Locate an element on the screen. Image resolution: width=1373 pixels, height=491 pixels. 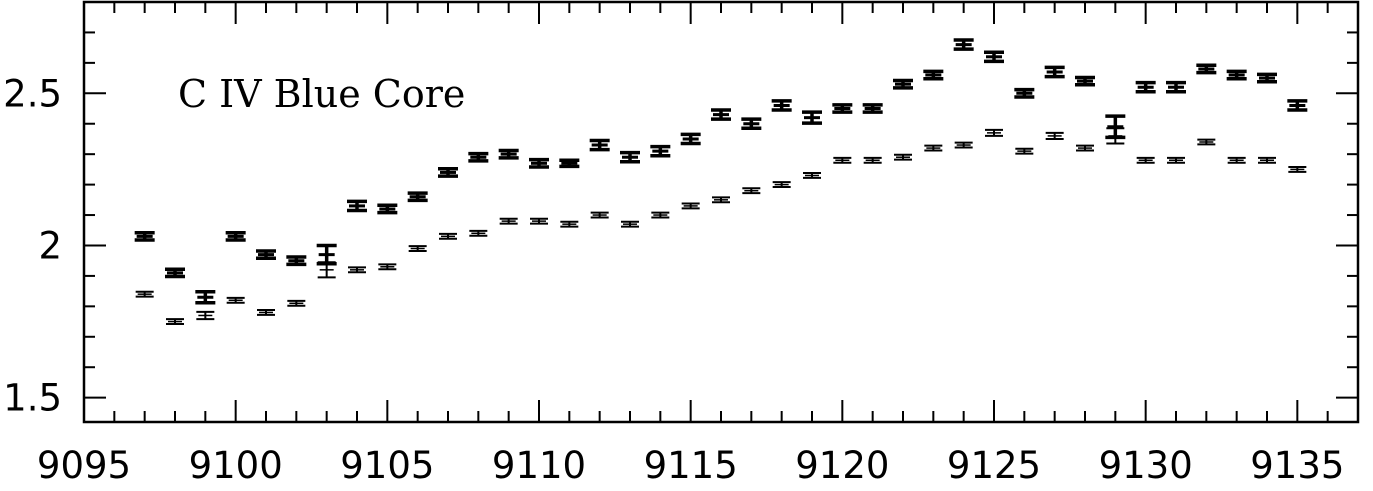
y-axis-tick-labels: 1.5 2 2.5 is located at coordinates (32, 245).